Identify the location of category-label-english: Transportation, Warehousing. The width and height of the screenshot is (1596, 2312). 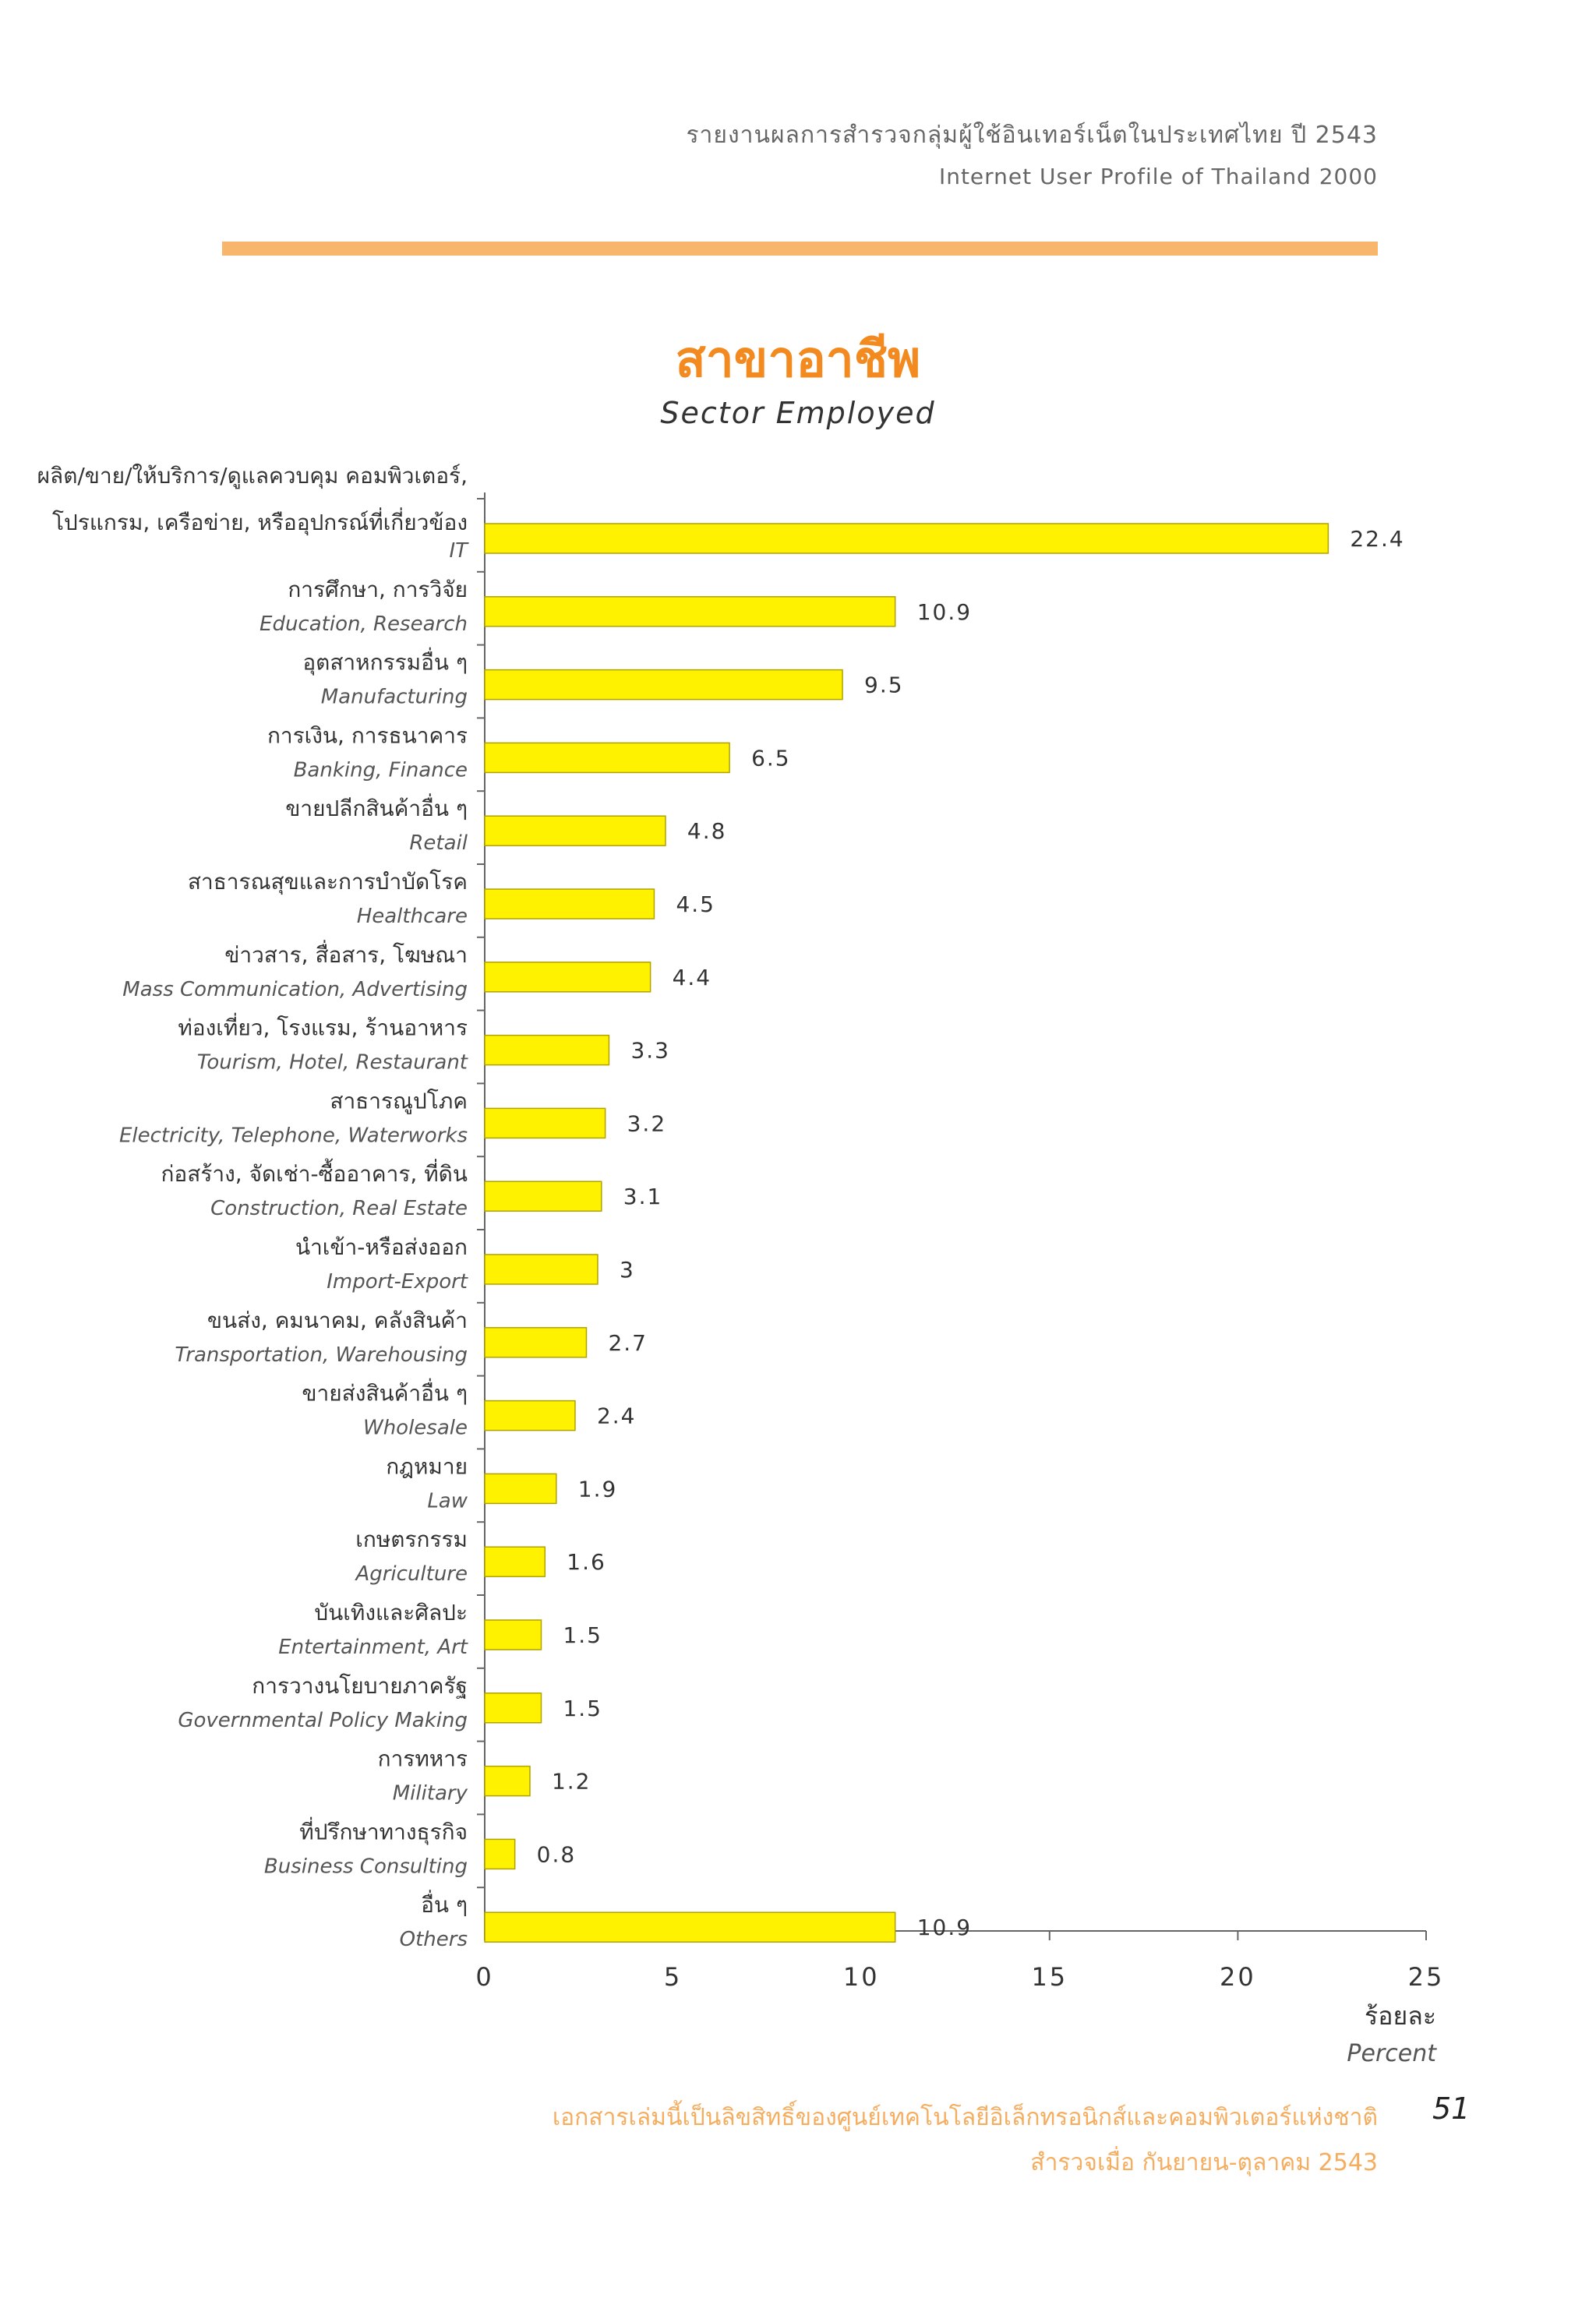
(321, 1355).